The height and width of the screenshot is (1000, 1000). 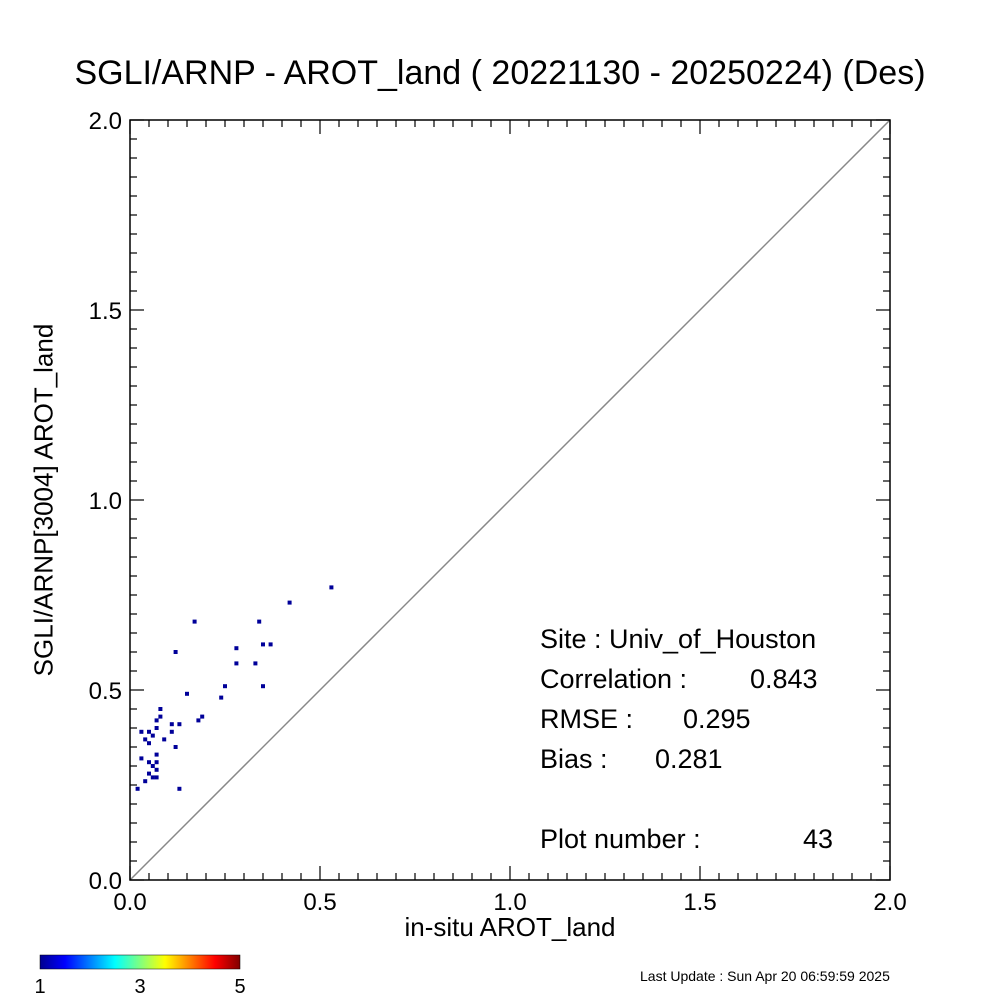 What do you see at coordinates (765, 976) in the screenshot?
I see `last-update-text: Last Update : Sun Apr 20 06:59:59 2025` at bounding box center [765, 976].